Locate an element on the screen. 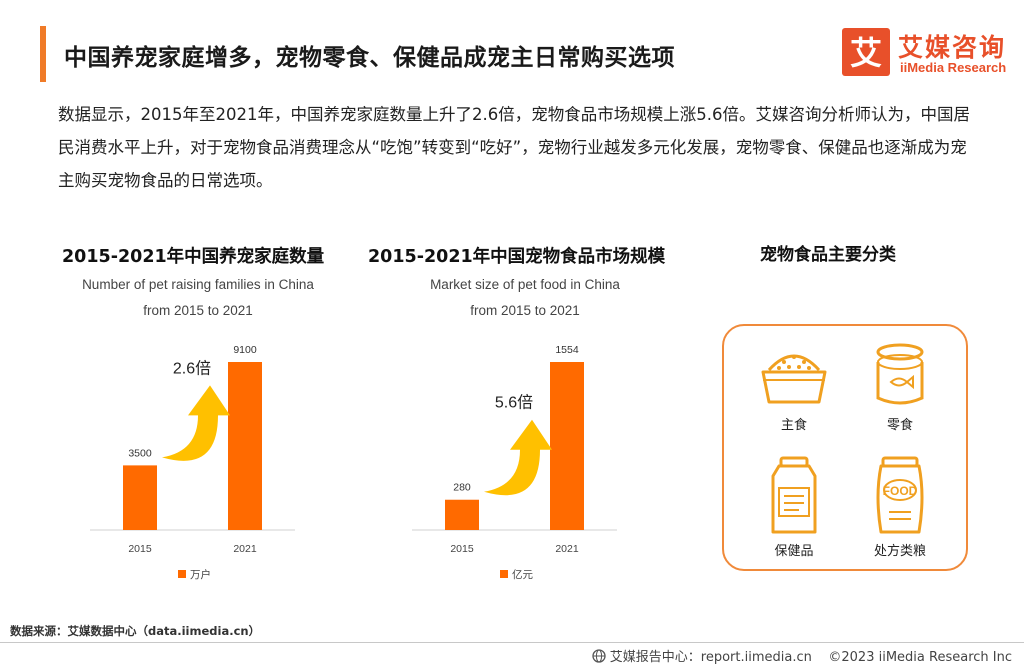  categories-panel: 主食 零食 保健品 FOOD 处方类粮 is located at coordinates (845, 447).